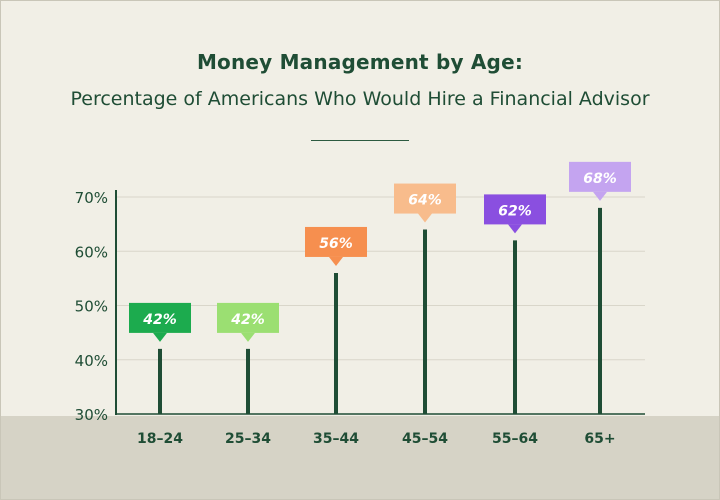  What do you see at coordinates (91, 307) in the screenshot?
I see `y-tick-label: 50%` at bounding box center [91, 307].